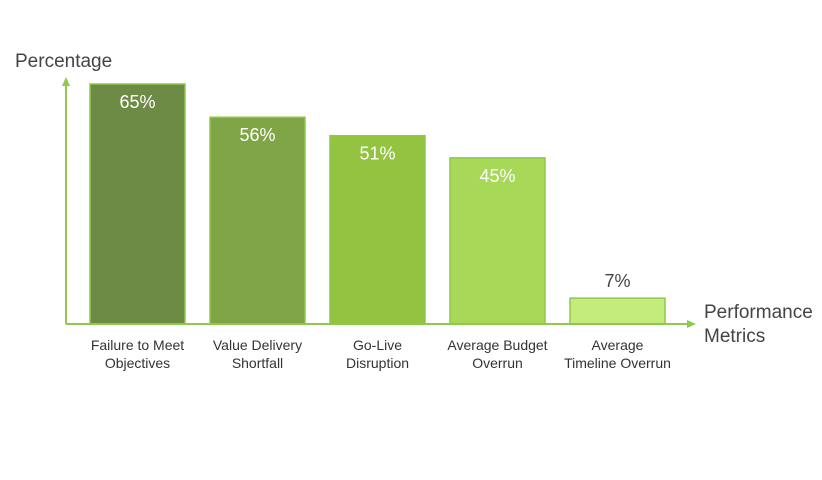  Describe the element at coordinates (758, 324) in the screenshot. I see `x-axis-title: Performance Metrics` at that location.